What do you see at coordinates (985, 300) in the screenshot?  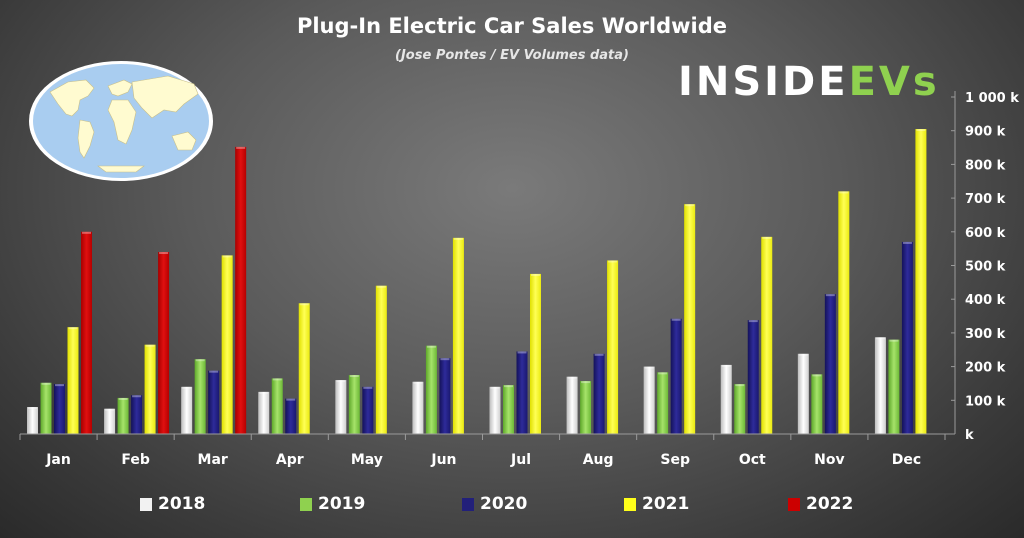 I see `y-tick-label: 400 k` at bounding box center [985, 300].